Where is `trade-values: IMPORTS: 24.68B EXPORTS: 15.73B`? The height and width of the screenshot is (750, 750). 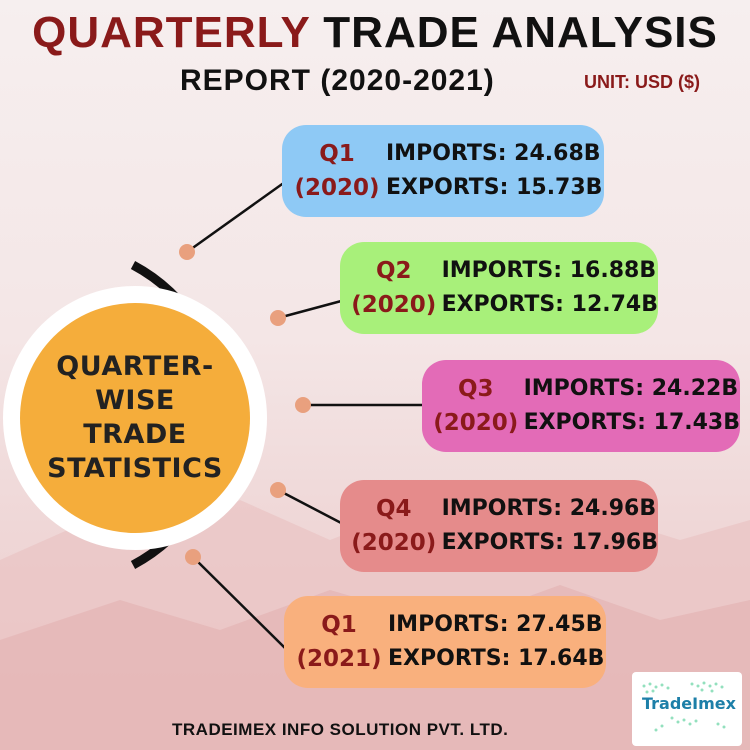 trade-values: IMPORTS: 24.68B EXPORTS: 15.73B is located at coordinates (494, 171).